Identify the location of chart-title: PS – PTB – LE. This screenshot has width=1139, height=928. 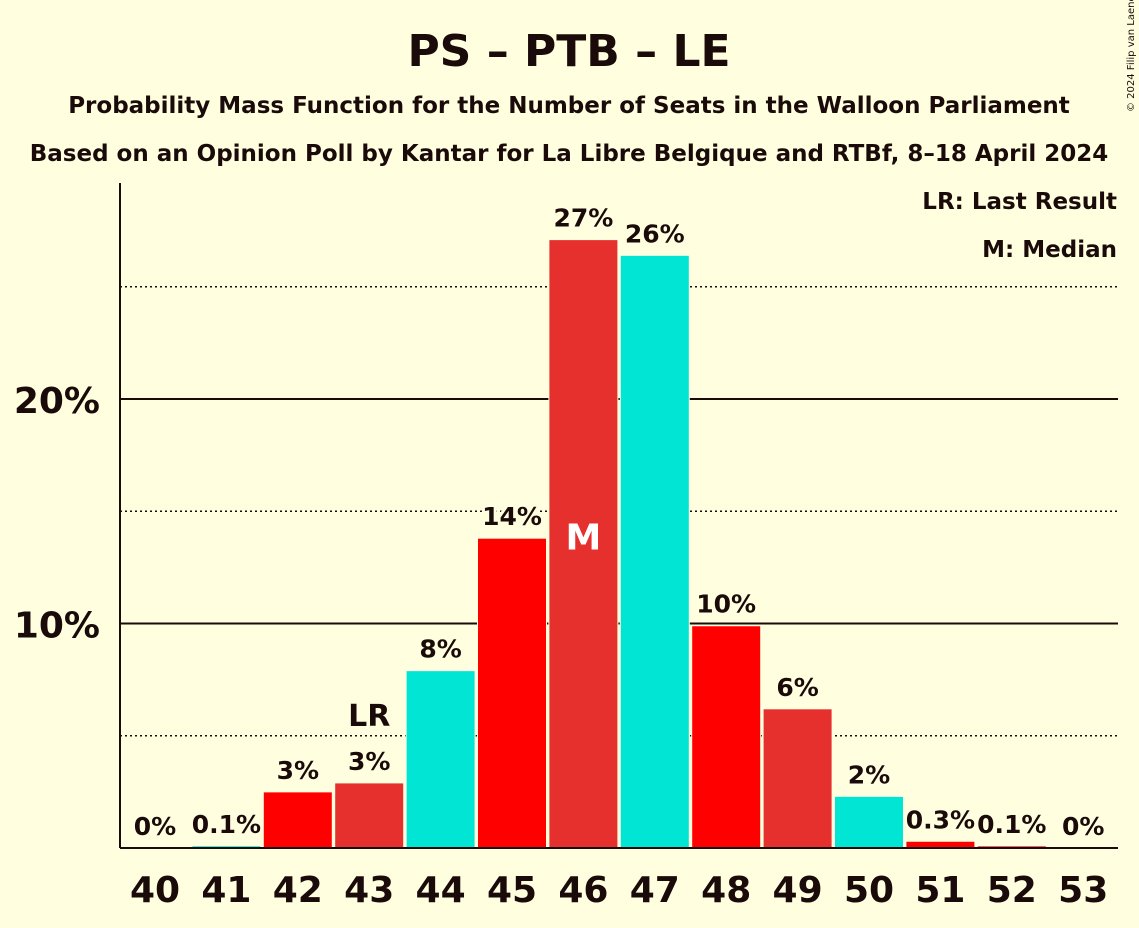
(568, 51).